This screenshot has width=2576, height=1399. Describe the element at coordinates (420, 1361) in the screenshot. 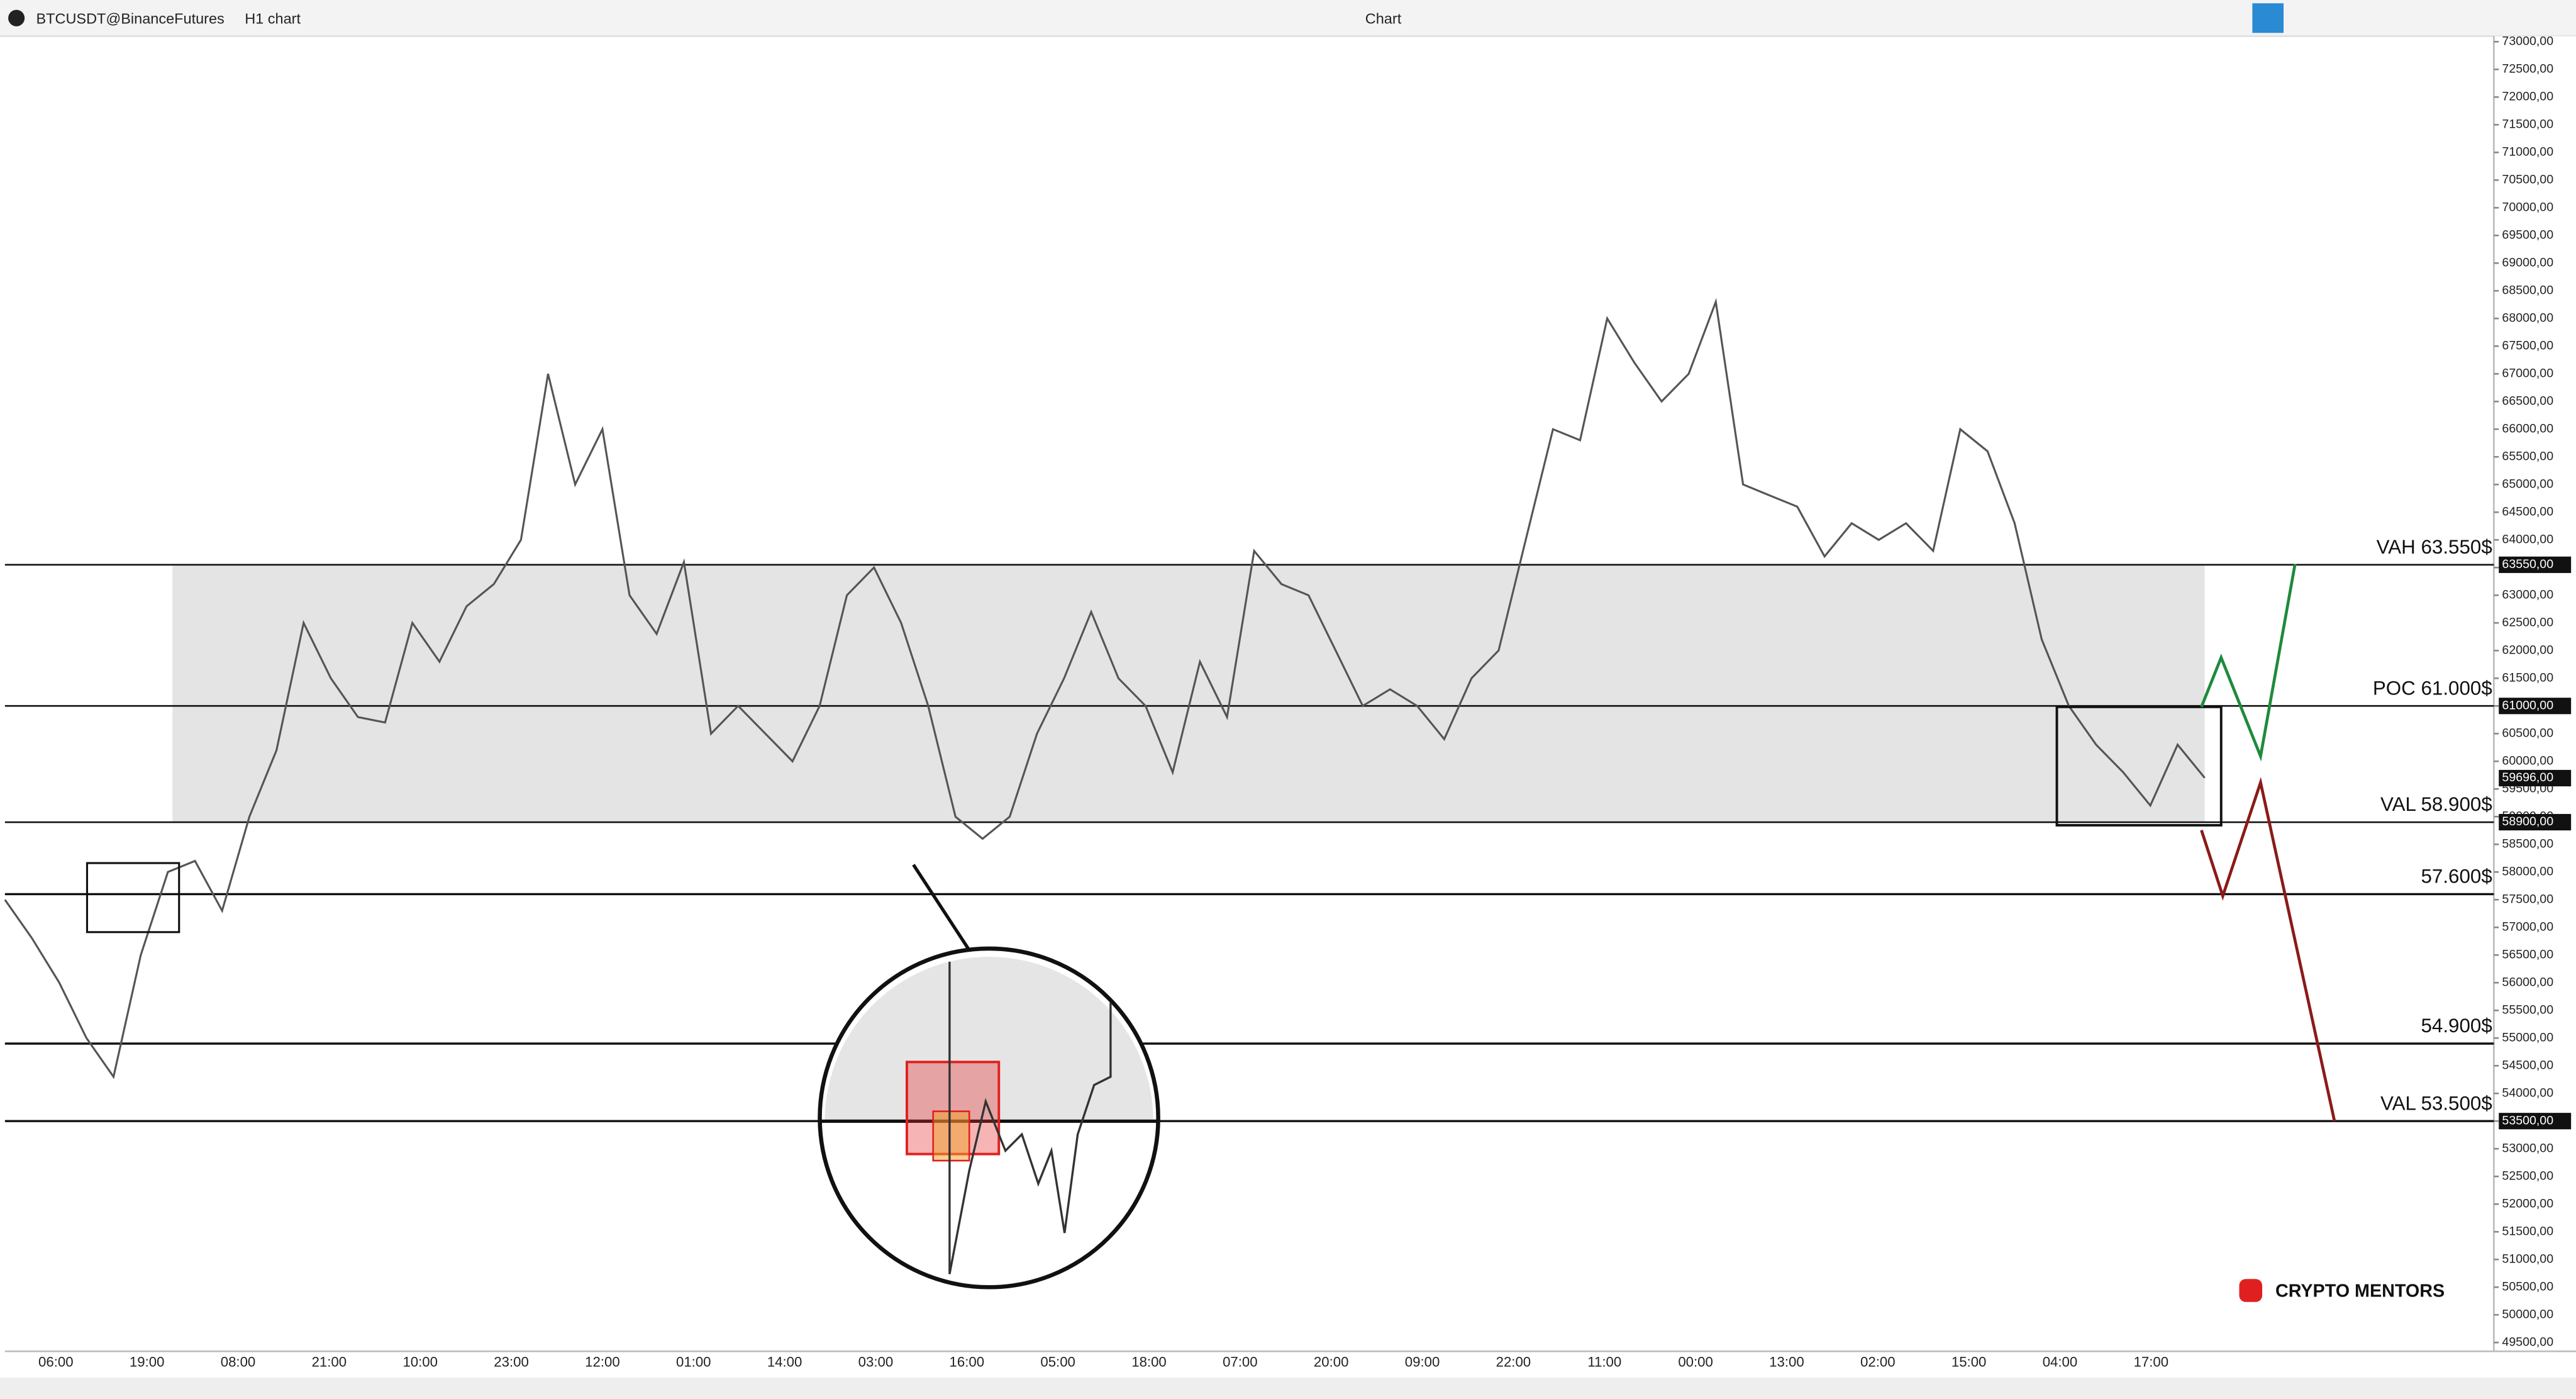

I see `x-tick-label: 10:00` at that location.